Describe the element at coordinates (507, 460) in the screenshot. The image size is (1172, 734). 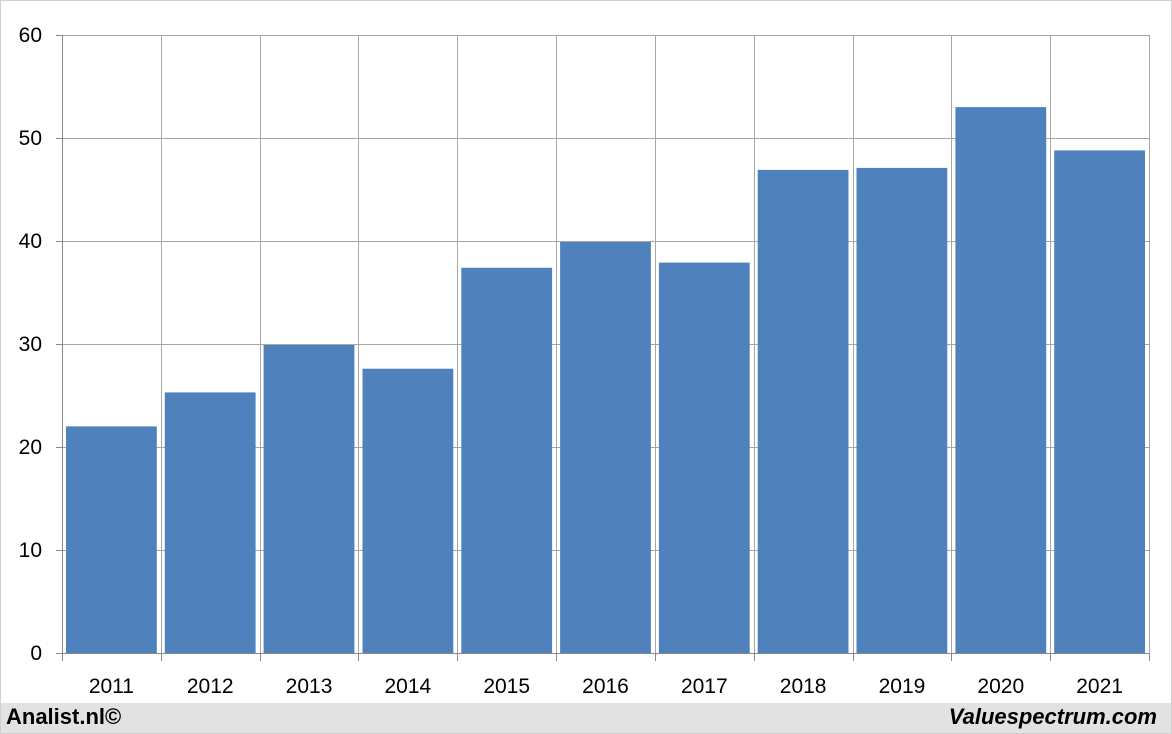
I see `bar-2015` at that location.